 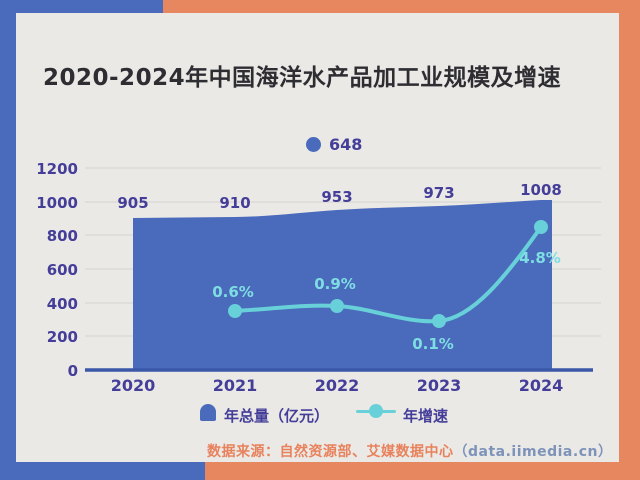 What do you see at coordinates (62, 304) in the screenshot?
I see `y-tick-400: 400` at bounding box center [62, 304].